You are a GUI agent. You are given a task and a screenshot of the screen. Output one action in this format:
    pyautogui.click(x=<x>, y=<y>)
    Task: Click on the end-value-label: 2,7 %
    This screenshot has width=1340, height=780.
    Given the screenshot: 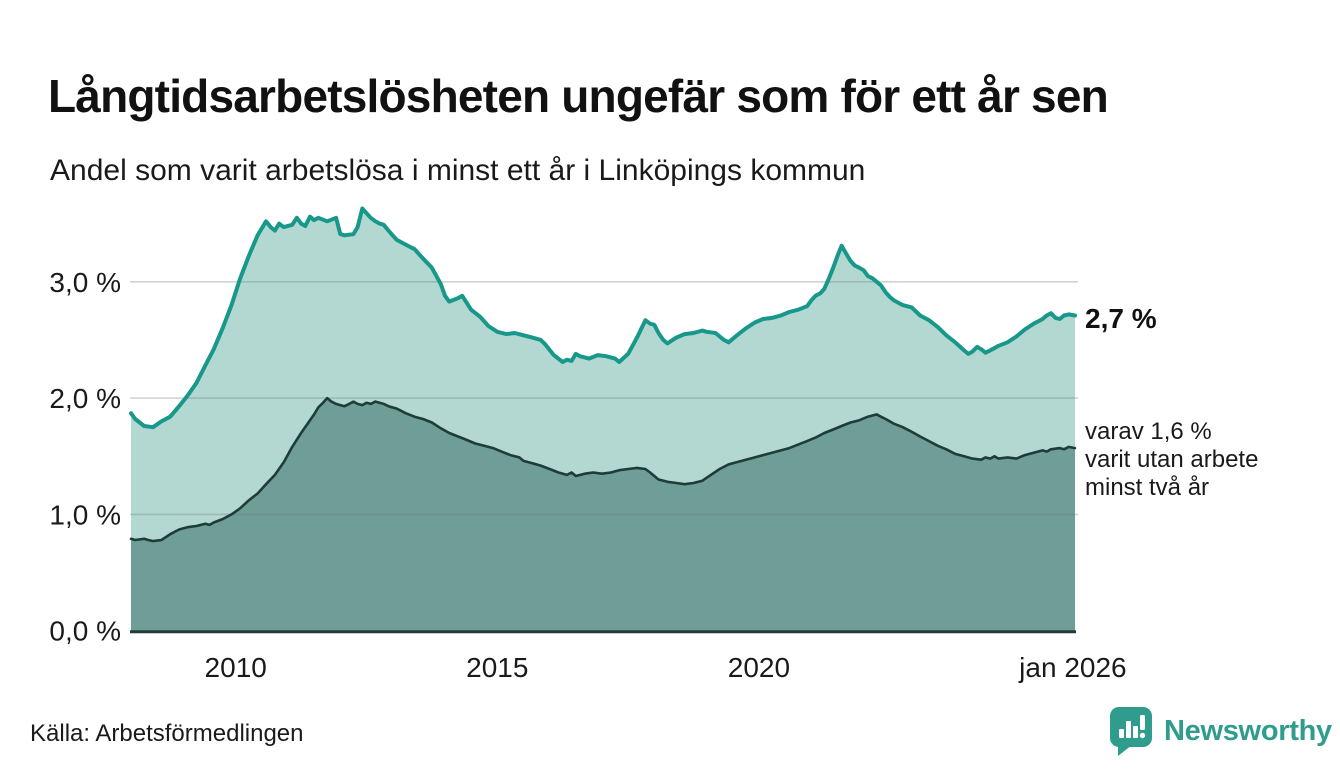 What is the action you would take?
    pyautogui.click(x=1121, y=318)
    